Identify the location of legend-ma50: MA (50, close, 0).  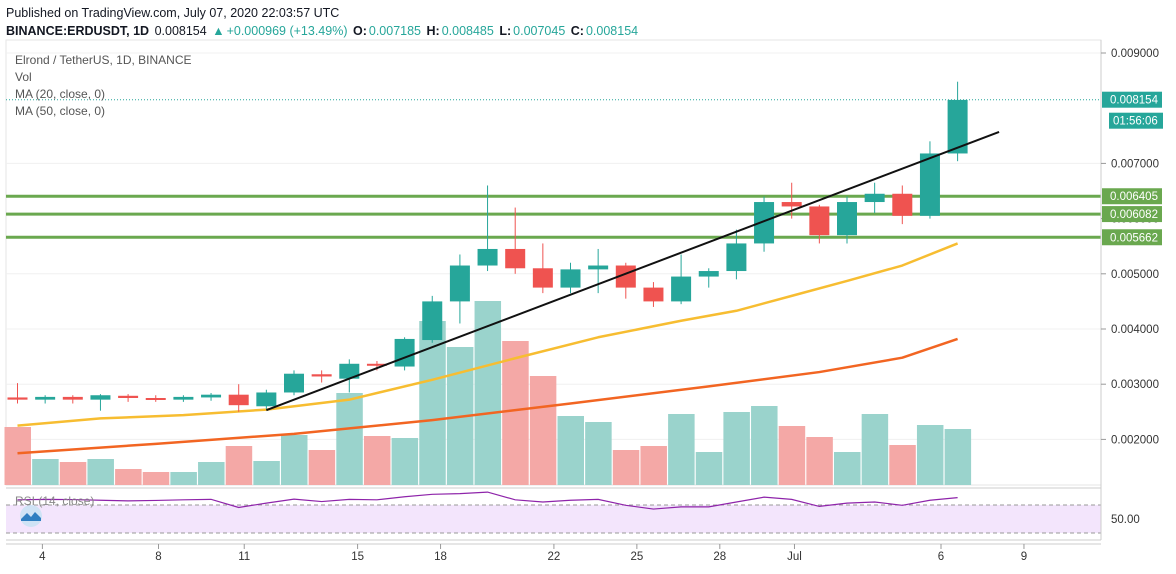
(60, 111).